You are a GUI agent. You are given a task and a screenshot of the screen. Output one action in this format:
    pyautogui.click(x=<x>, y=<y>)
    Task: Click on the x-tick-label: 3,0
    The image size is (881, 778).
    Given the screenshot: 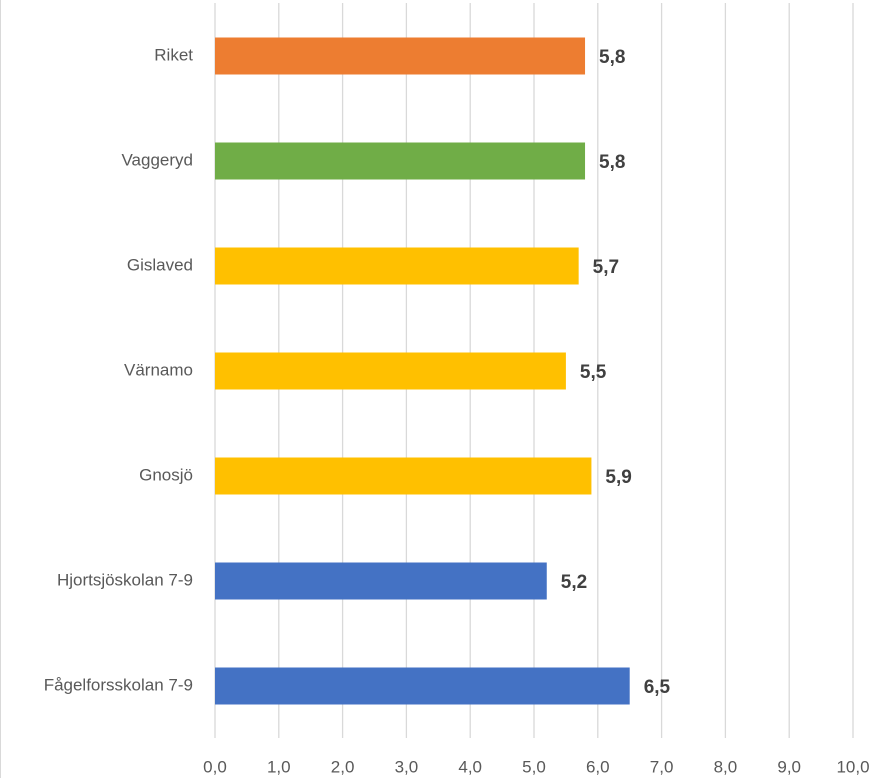 What is the action you would take?
    pyautogui.click(x=407, y=766)
    